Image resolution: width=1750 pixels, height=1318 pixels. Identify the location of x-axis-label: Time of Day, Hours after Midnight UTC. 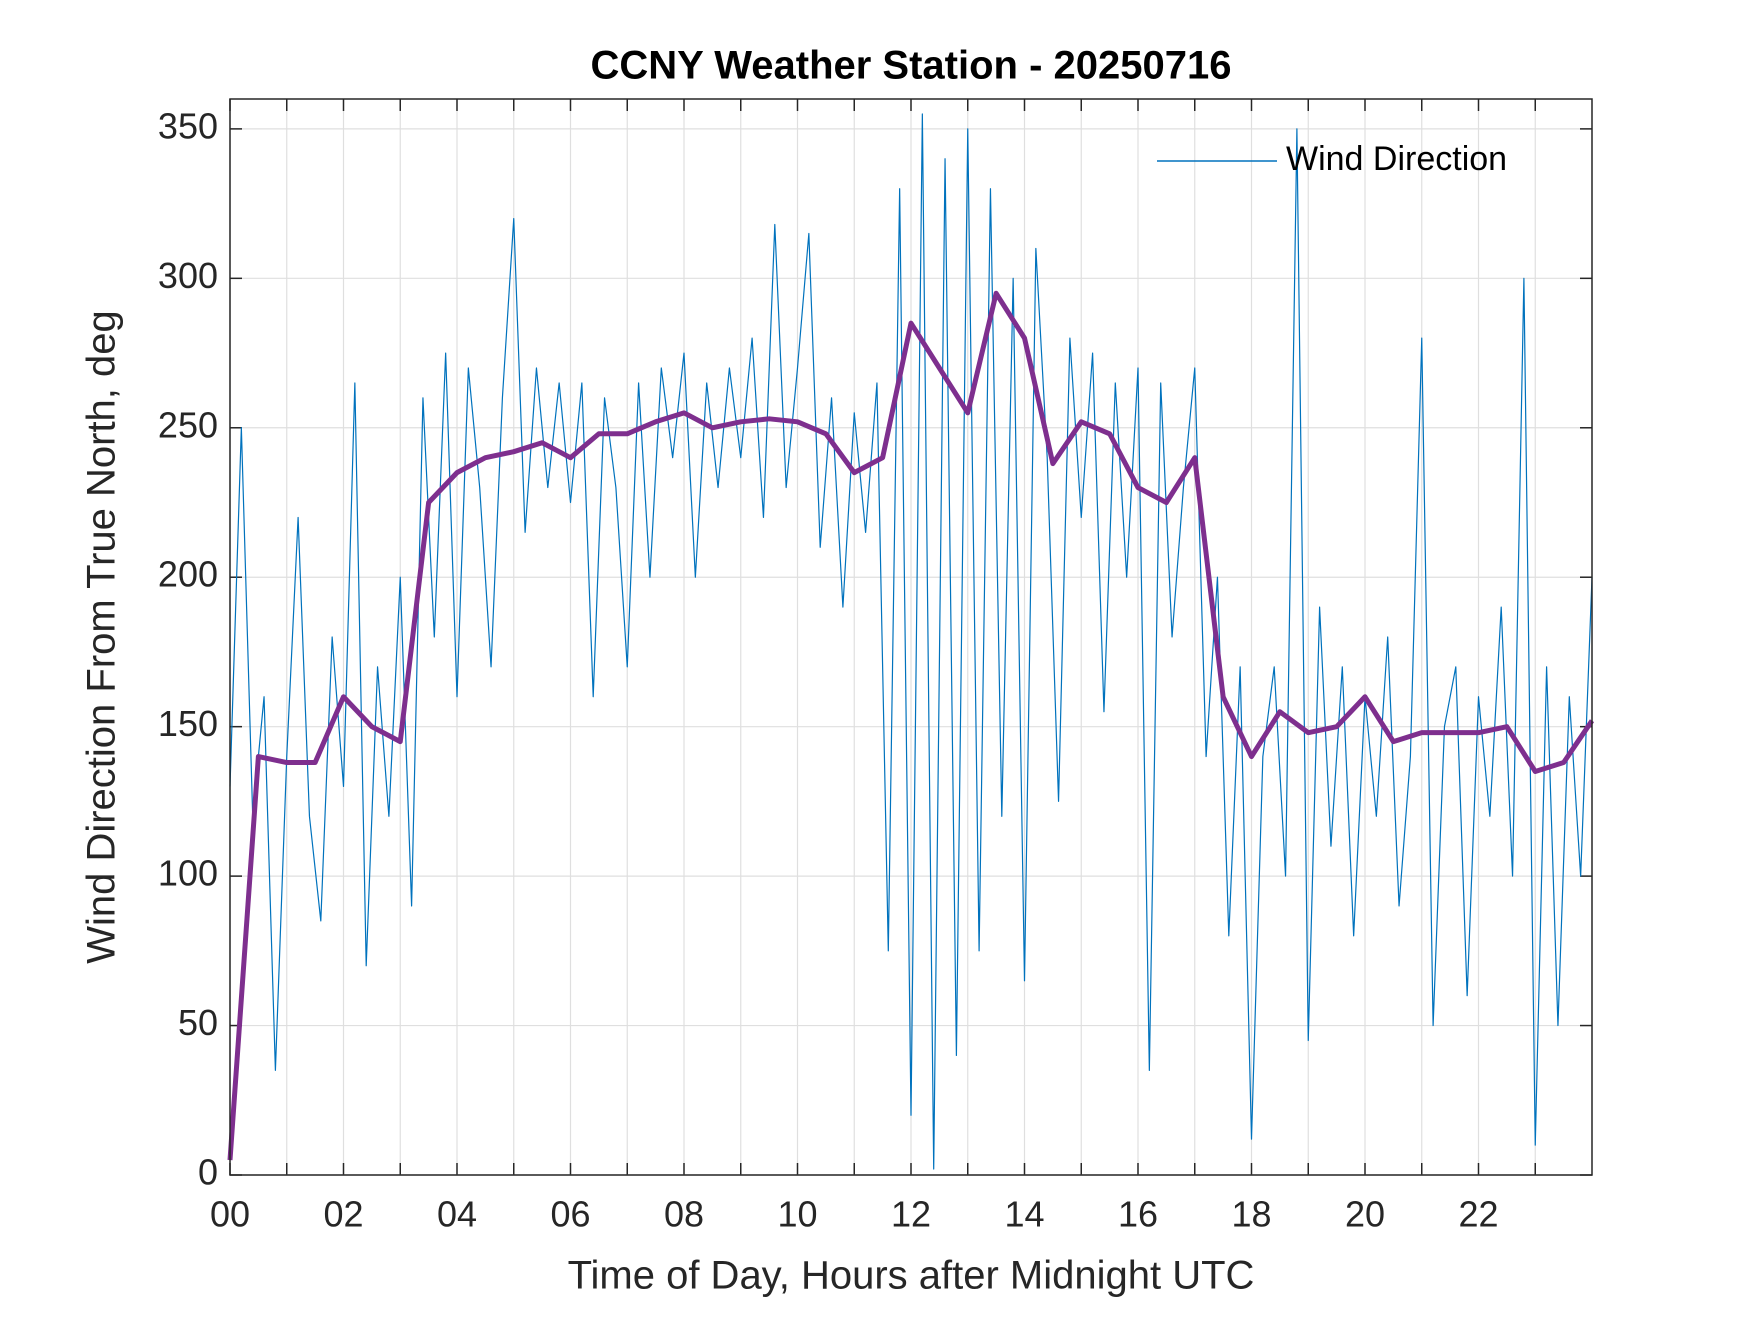
(911, 1276).